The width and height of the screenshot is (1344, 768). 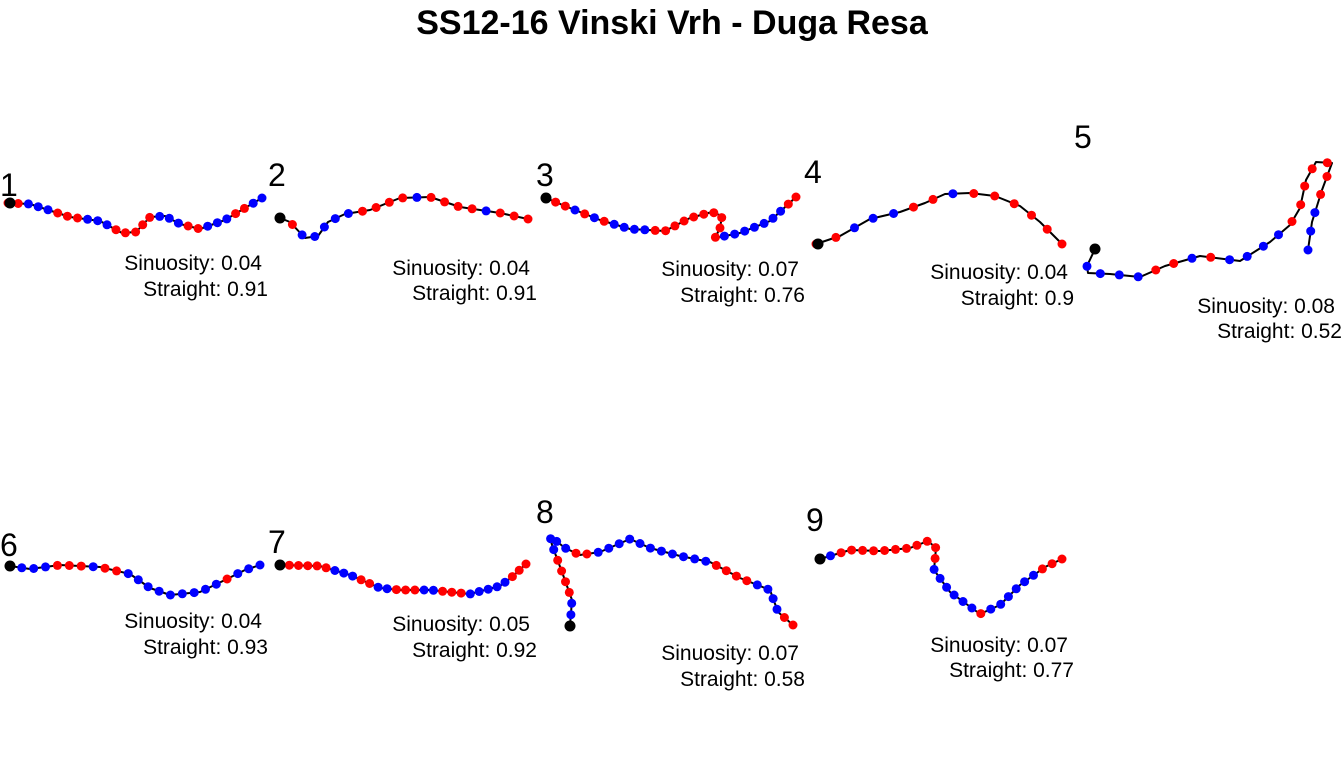 What do you see at coordinates (205, 647) in the screenshot?
I see `straight-label: Straight: 0.93` at bounding box center [205, 647].